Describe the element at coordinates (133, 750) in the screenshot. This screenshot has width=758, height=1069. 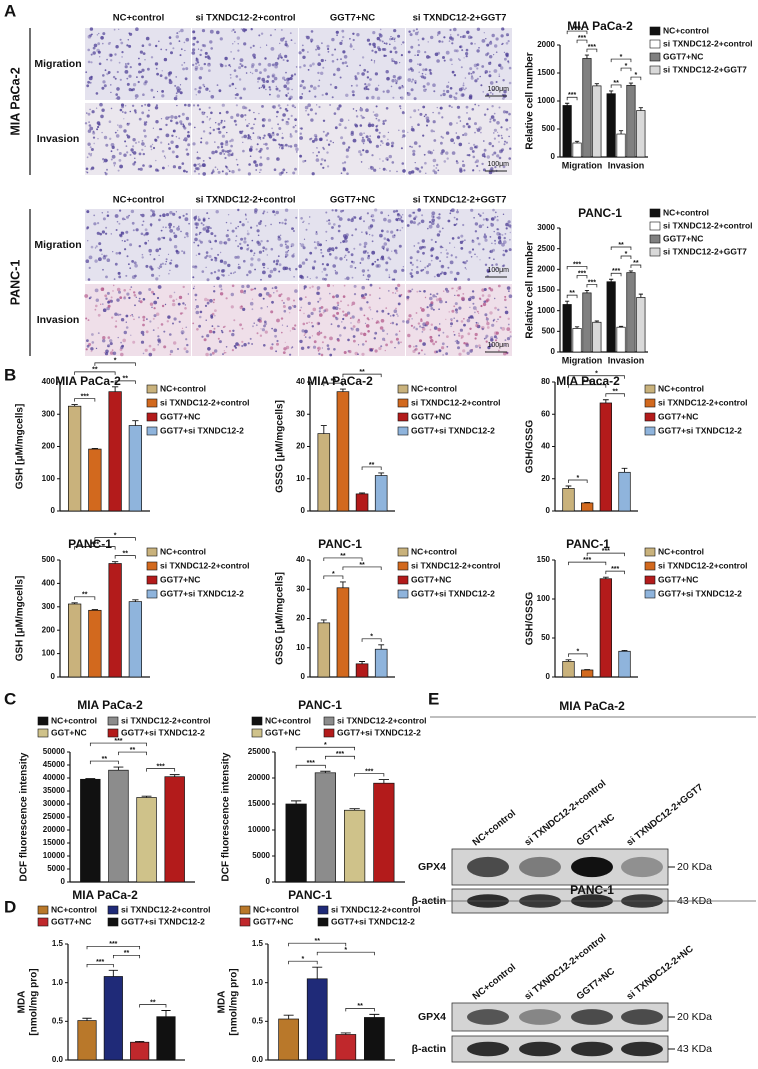
I see `sig-label: **` at that location.